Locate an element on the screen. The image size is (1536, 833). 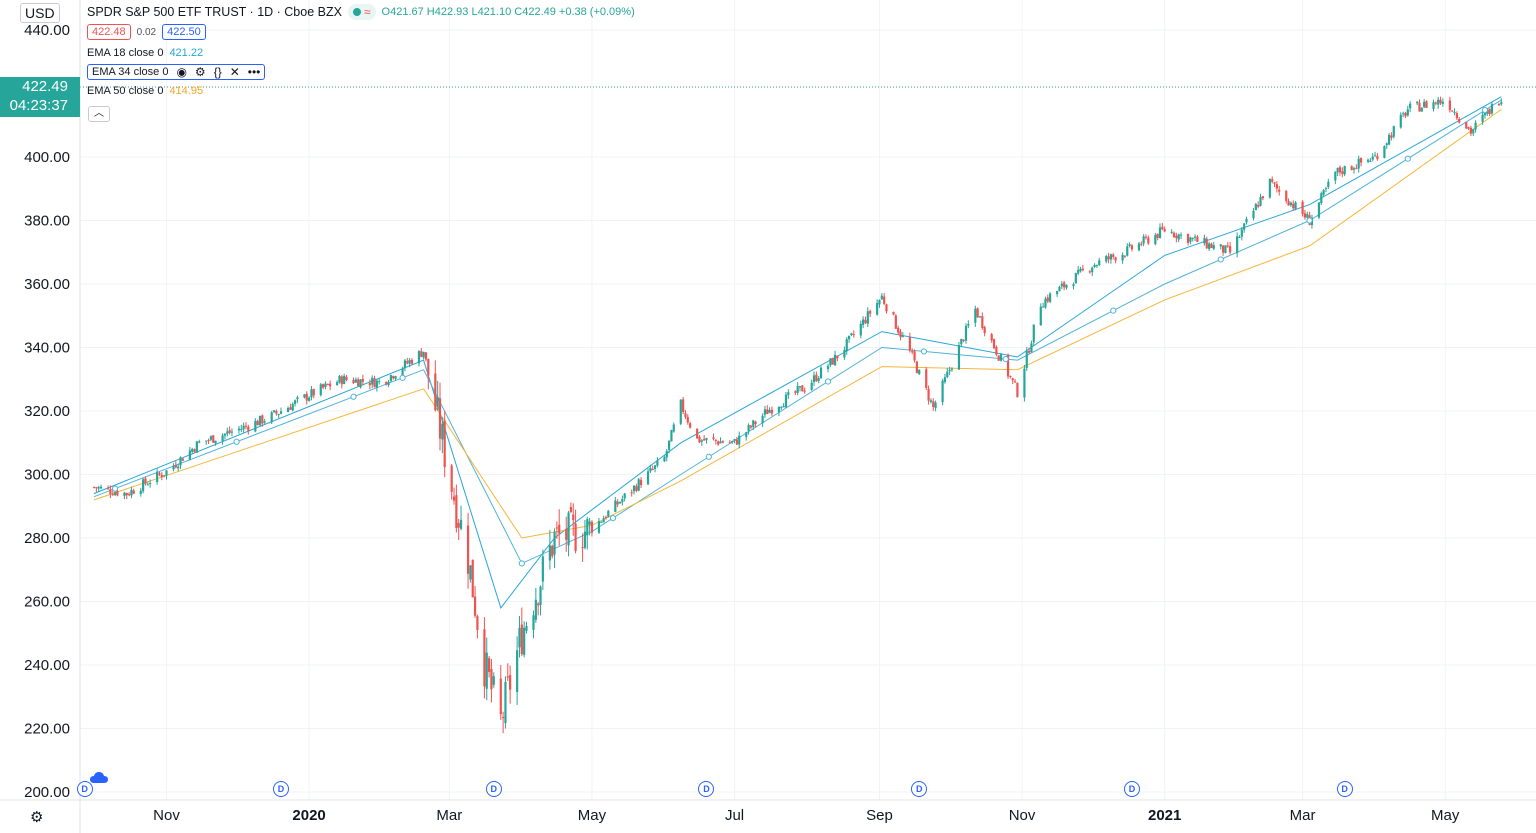
collapse-legend-icon: ︿ is located at coordinates (99, 114).